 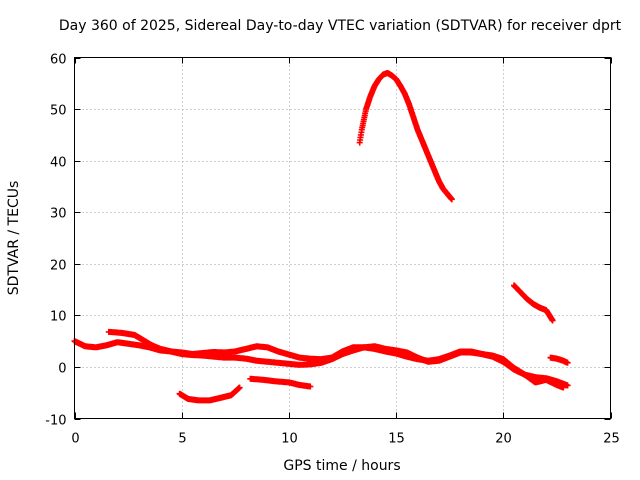 I want to click on x-tick-label: 0, so click(x=75, y=439).